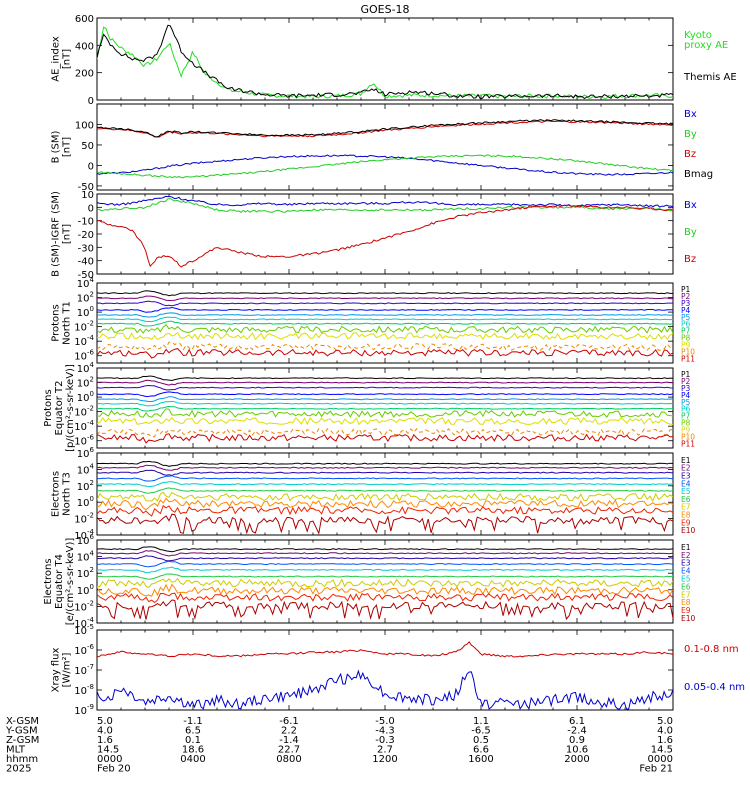 Image resolution: width=750 pixels, height=800 pixels. What do you see at coordinates (686, 303) in the screenshot?
I see `legend-P3: P3` at bounding box center [686, 303].